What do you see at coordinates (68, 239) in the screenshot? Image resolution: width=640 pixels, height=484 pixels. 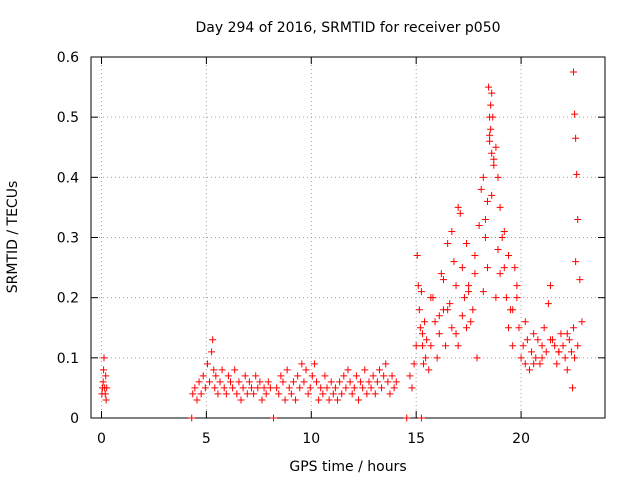 I see `y-tick-label: 0.3` at bounding box center [68, 239].